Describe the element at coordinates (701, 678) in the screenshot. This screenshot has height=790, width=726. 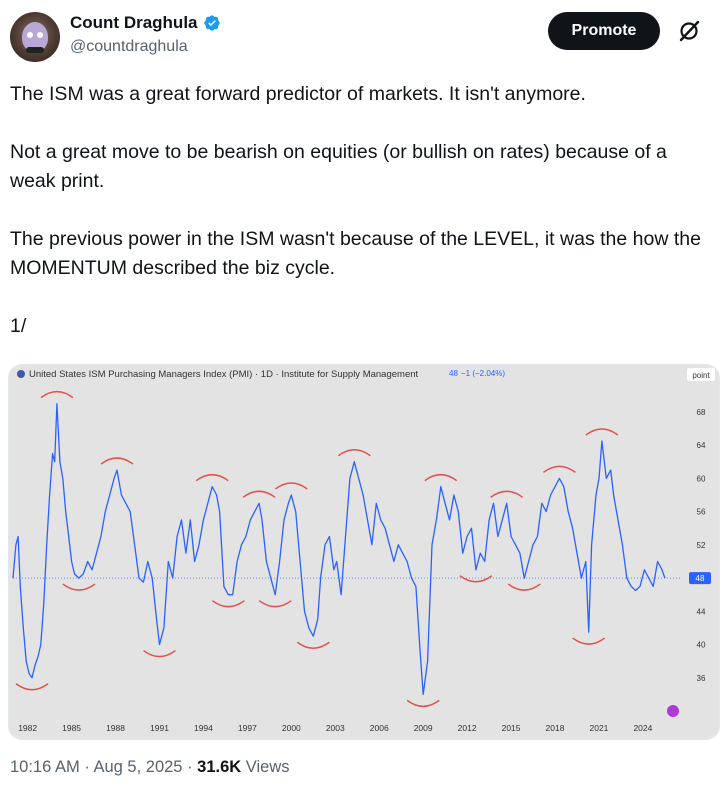
I see `y-tick-label: 36` at that location.